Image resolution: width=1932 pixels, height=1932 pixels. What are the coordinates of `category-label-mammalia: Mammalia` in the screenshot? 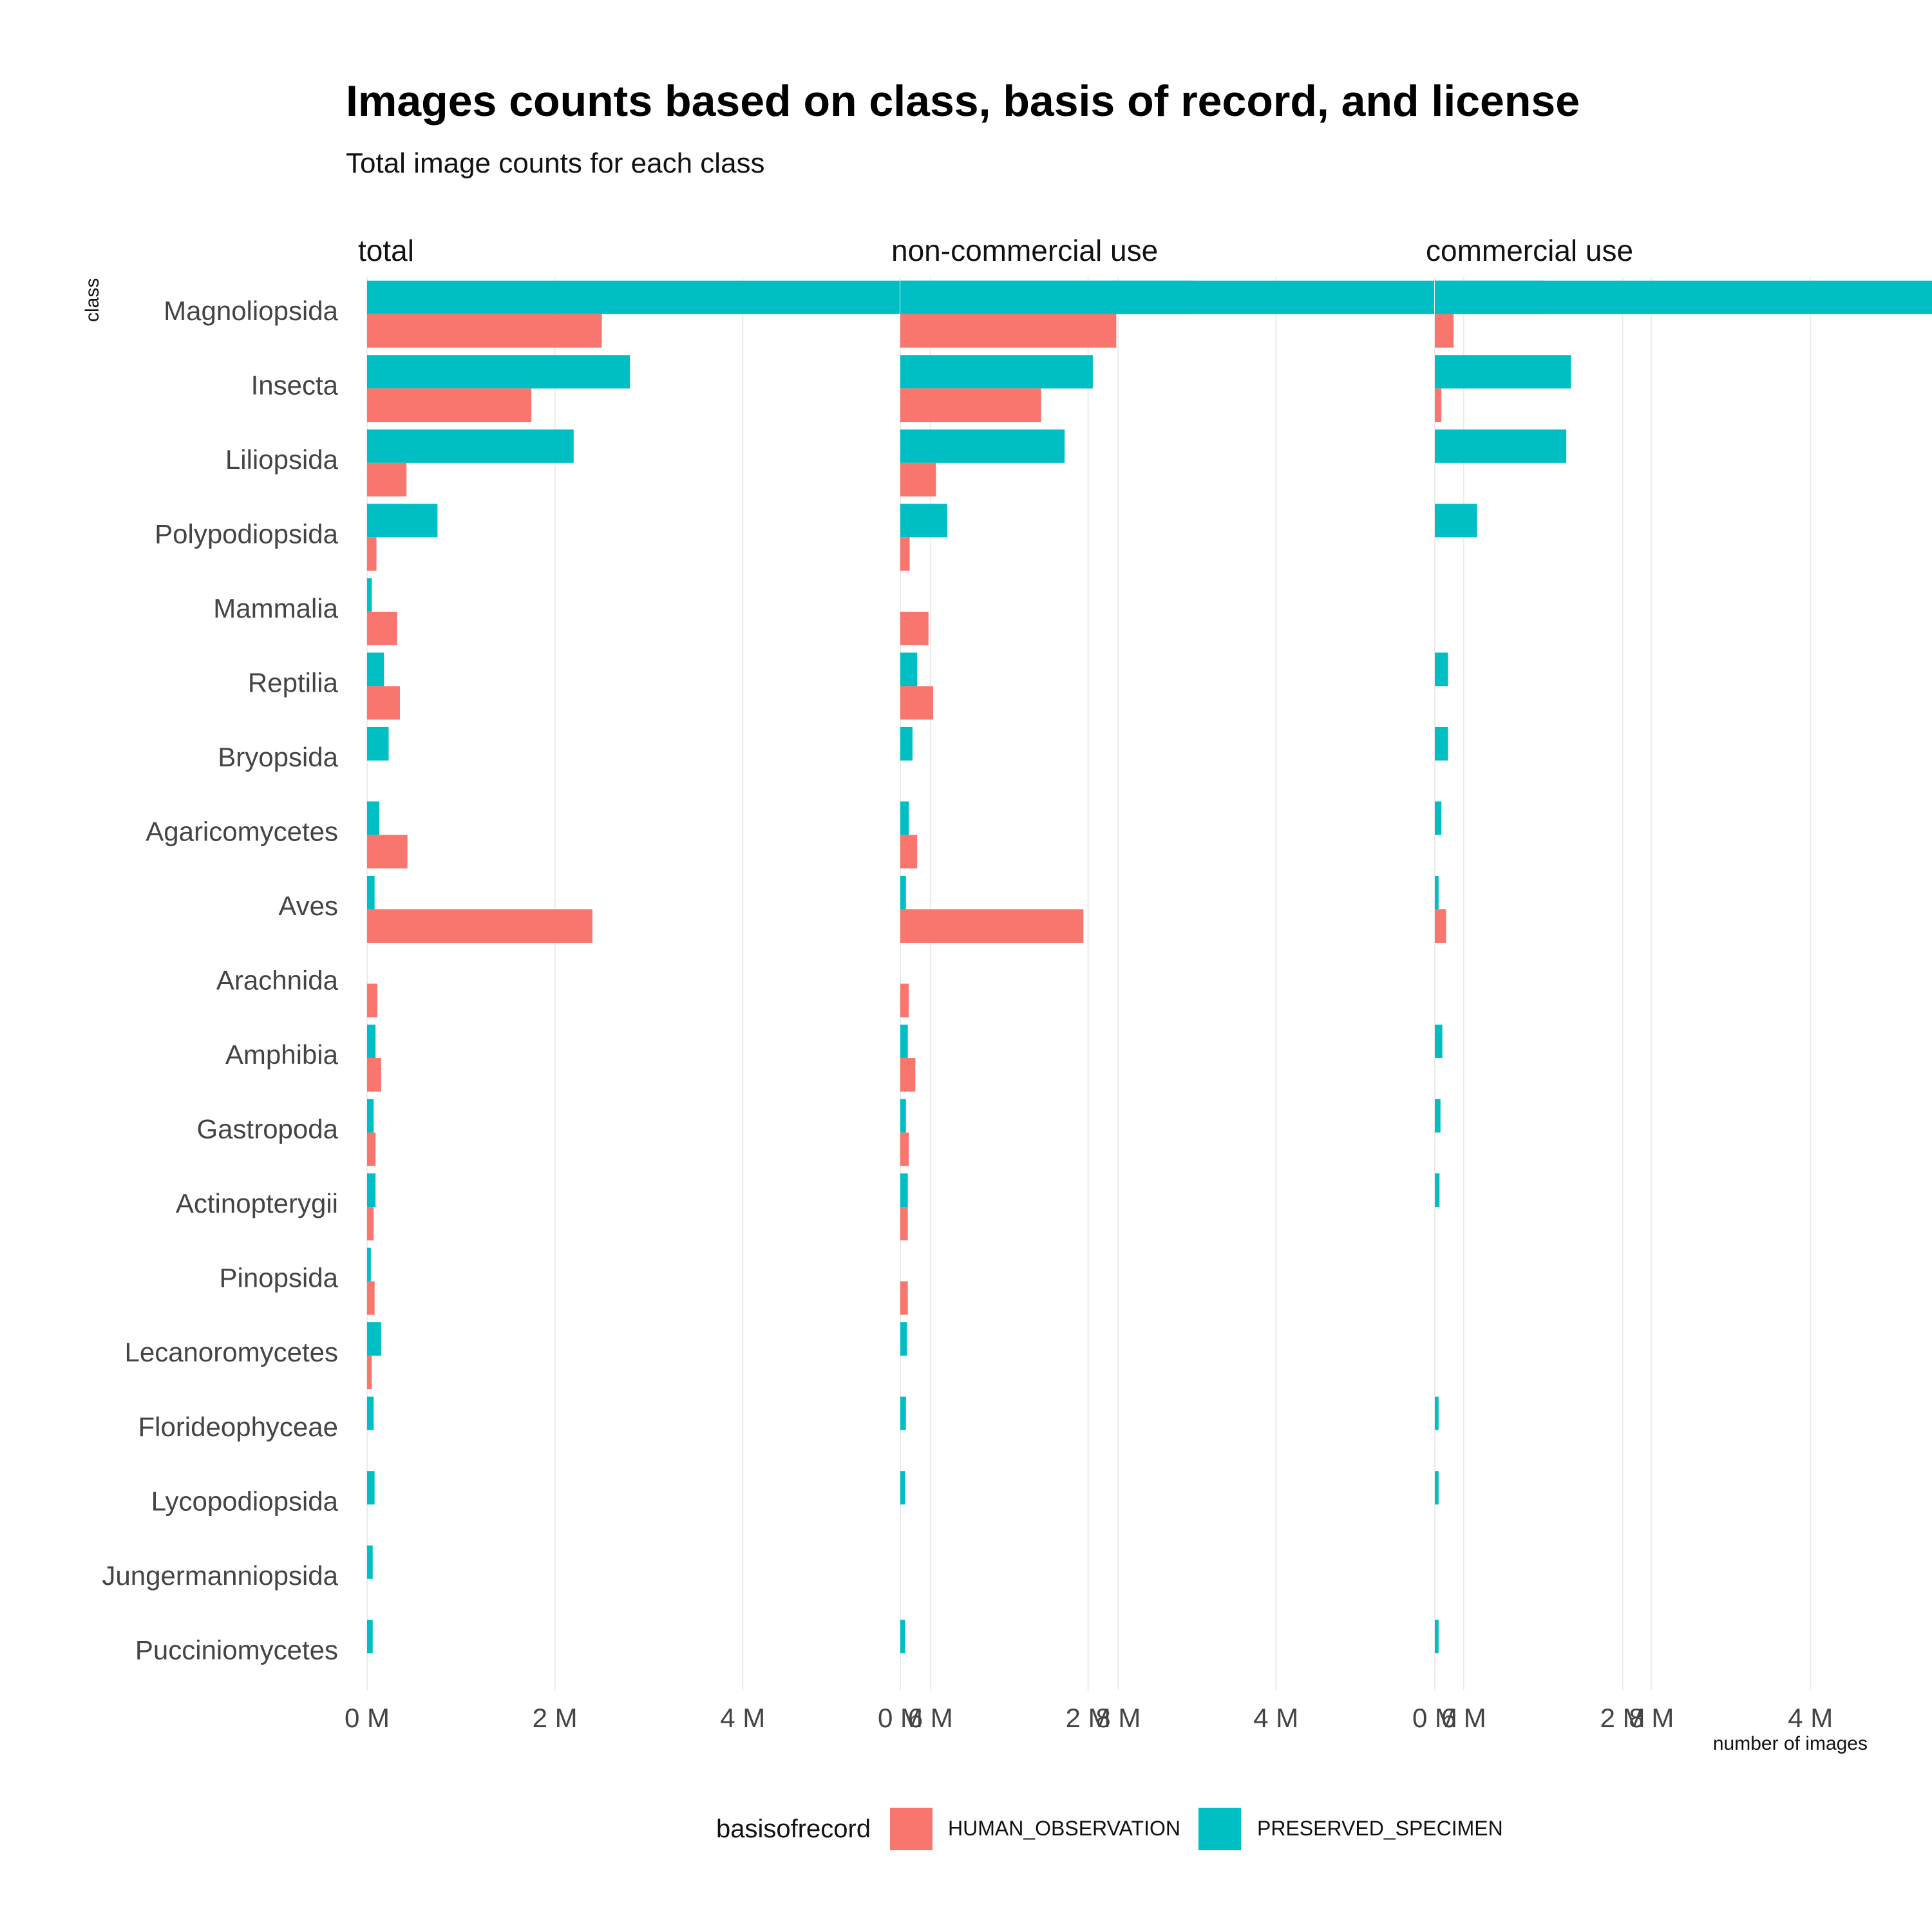 It's located at (275, 608).